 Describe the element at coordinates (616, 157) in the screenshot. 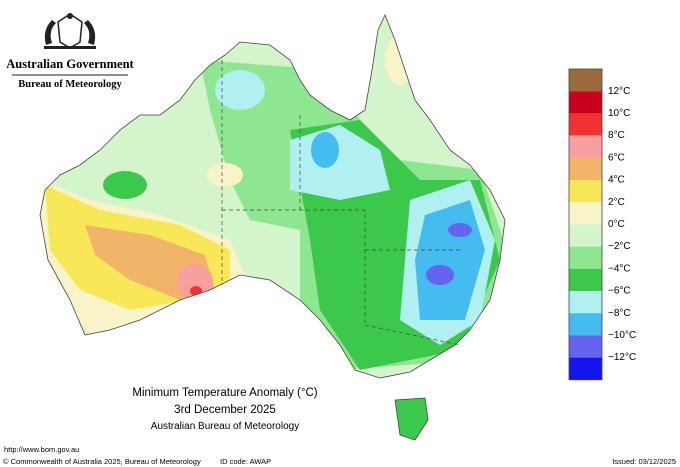

I see `legend-label: 6°C` at that location.